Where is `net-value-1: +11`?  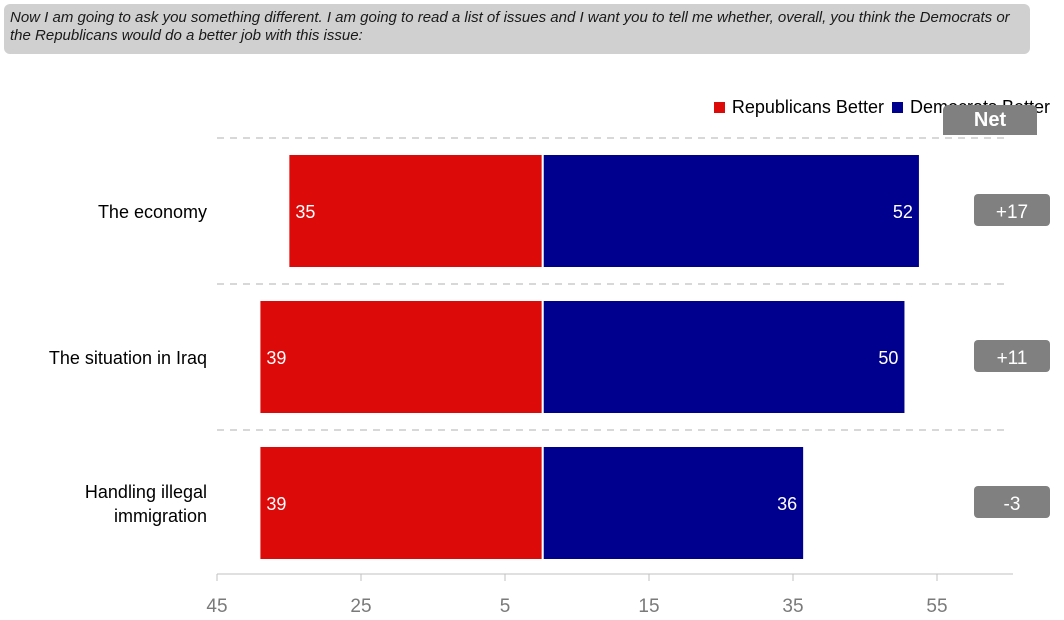
net-value-1: +11 is located at coordinates (1012, 358).